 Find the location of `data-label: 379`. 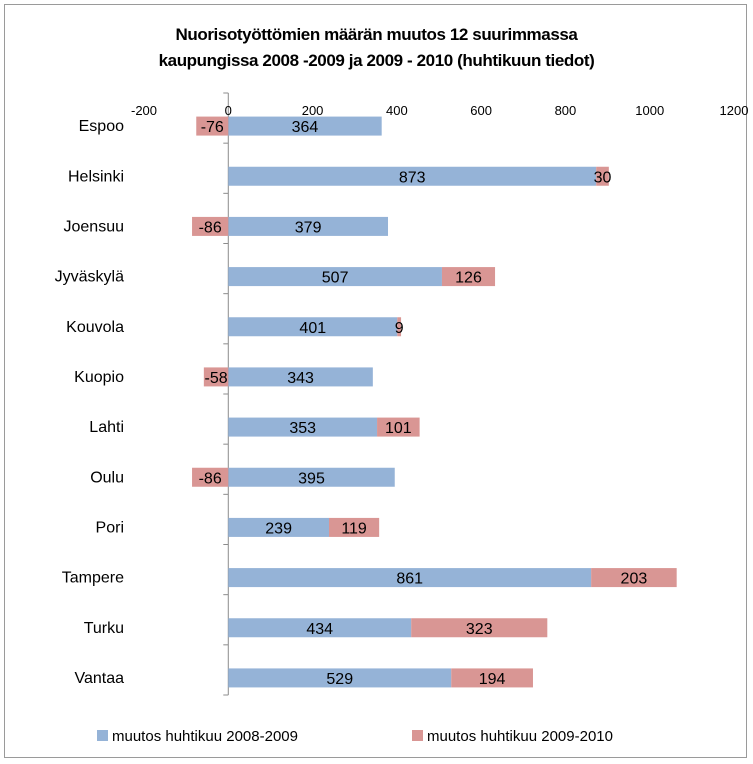

data-label: 379 is located at coordinates (308, 227).